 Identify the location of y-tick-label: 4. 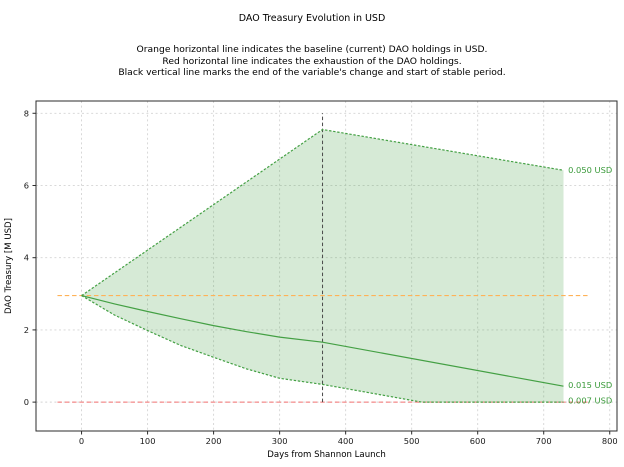
(26, 258).